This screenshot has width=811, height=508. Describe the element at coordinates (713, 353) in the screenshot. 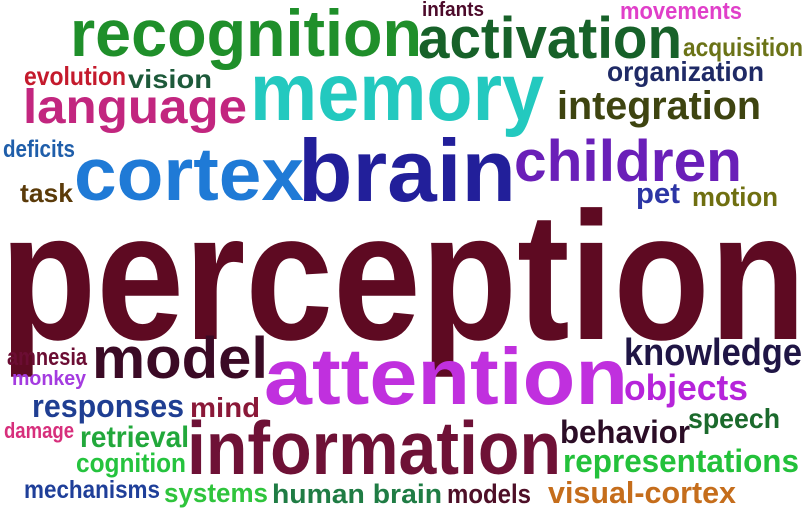

I see `word-knowledge: knowledge` at that location.